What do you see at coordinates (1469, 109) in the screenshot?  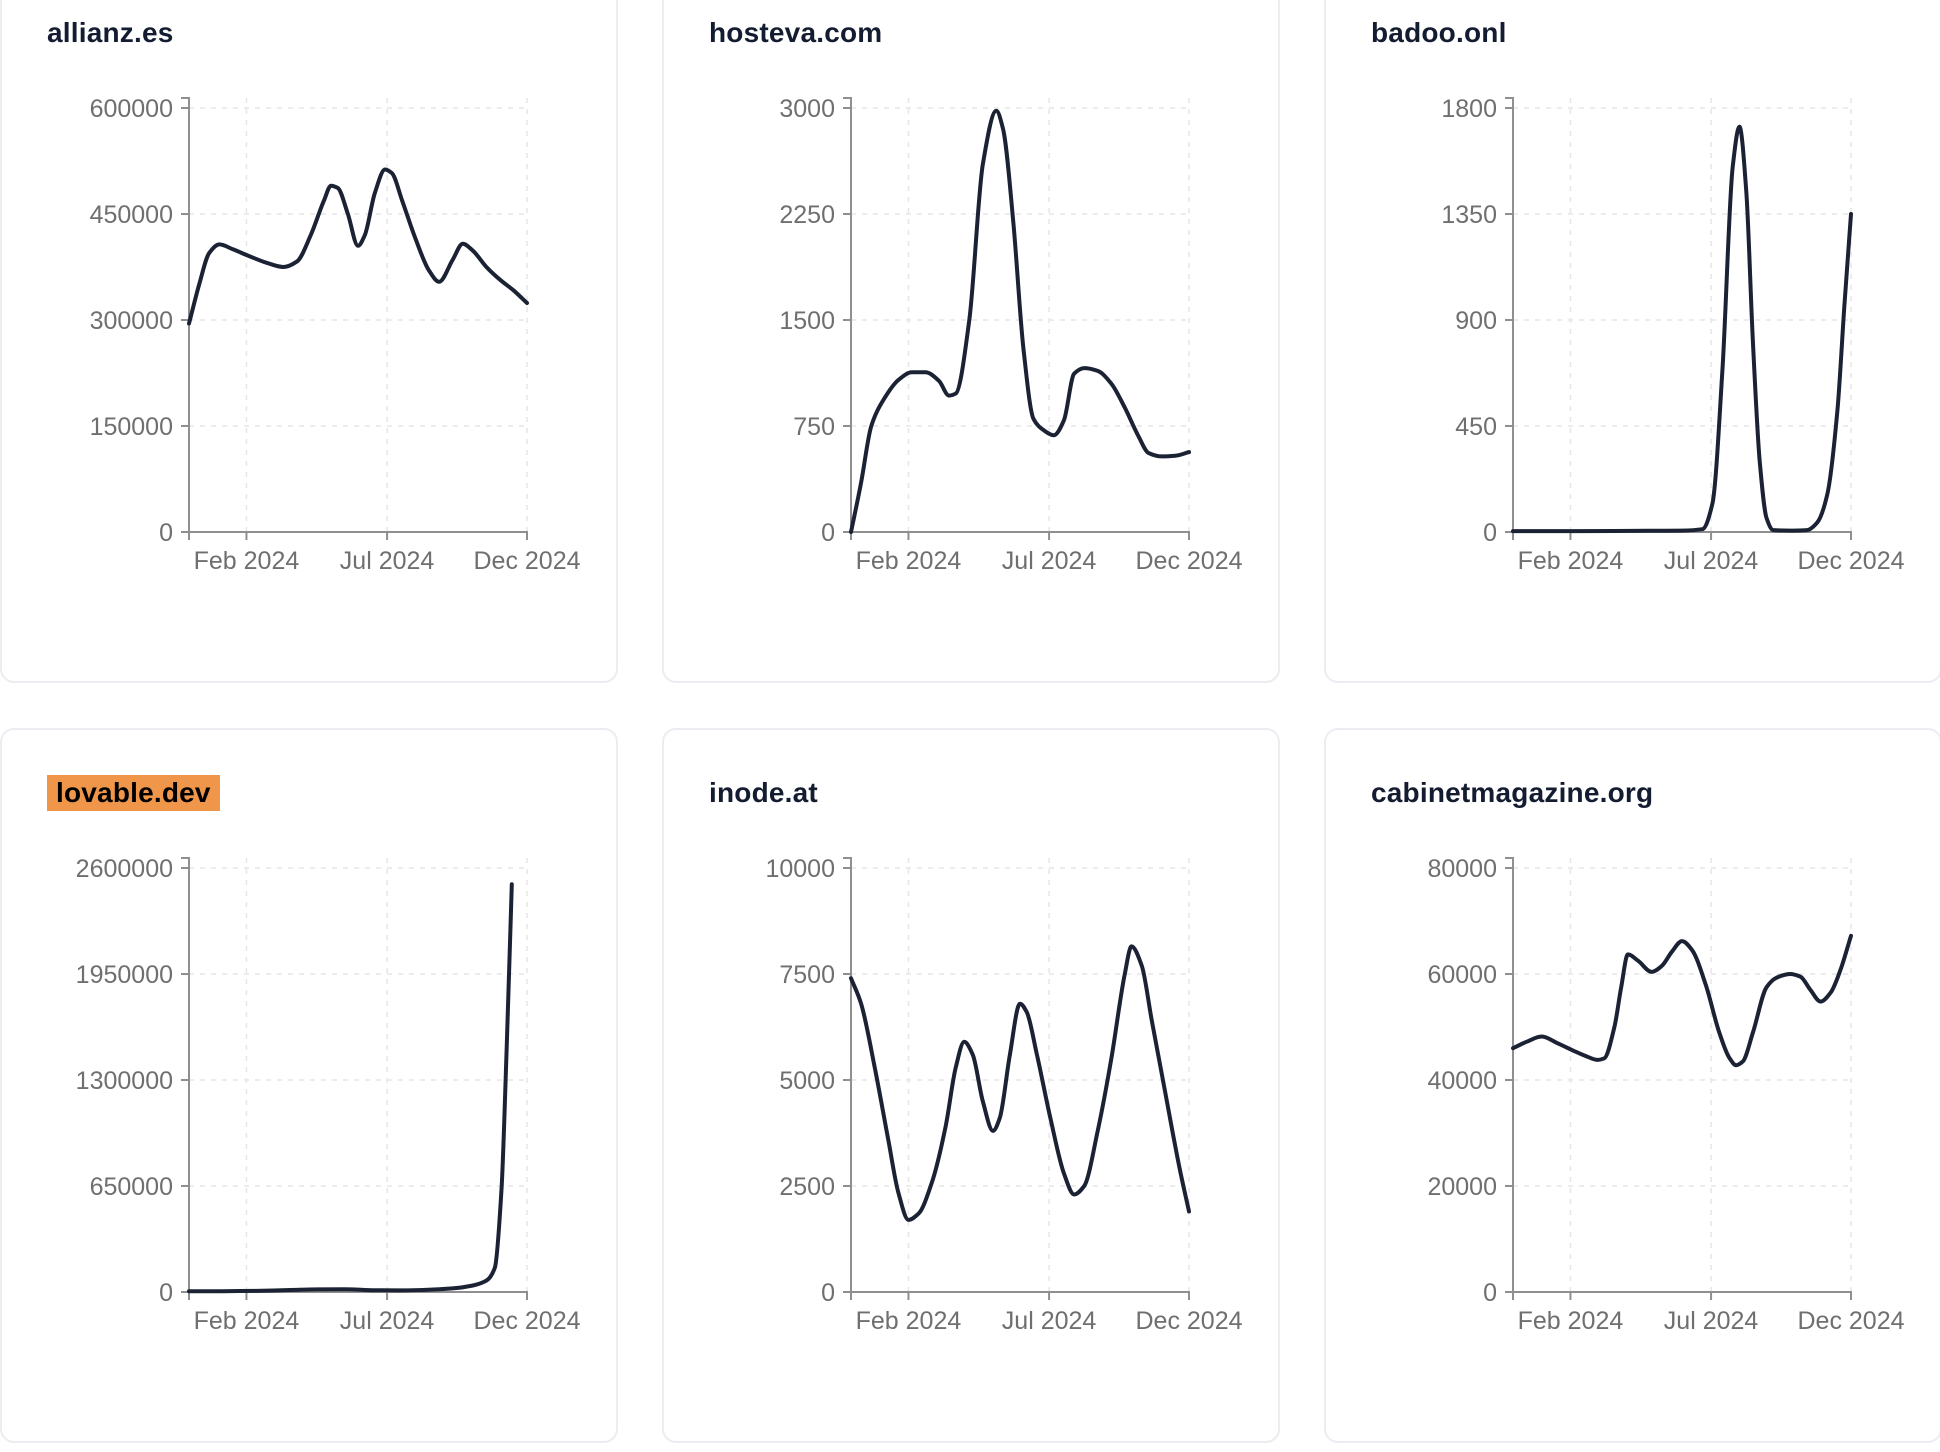 I see `y-axis-tick-label: 1800` at bounding box center [1469, 109].